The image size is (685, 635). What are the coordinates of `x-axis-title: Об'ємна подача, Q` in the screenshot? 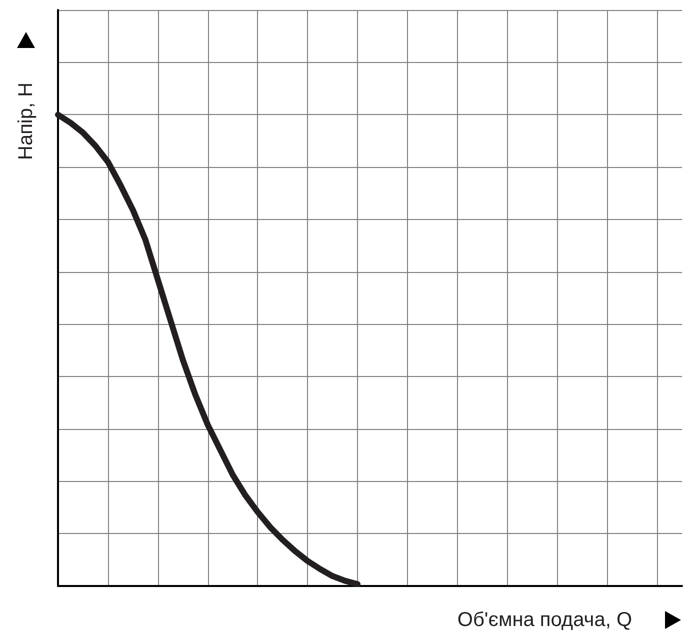 It's located at (544, 620).